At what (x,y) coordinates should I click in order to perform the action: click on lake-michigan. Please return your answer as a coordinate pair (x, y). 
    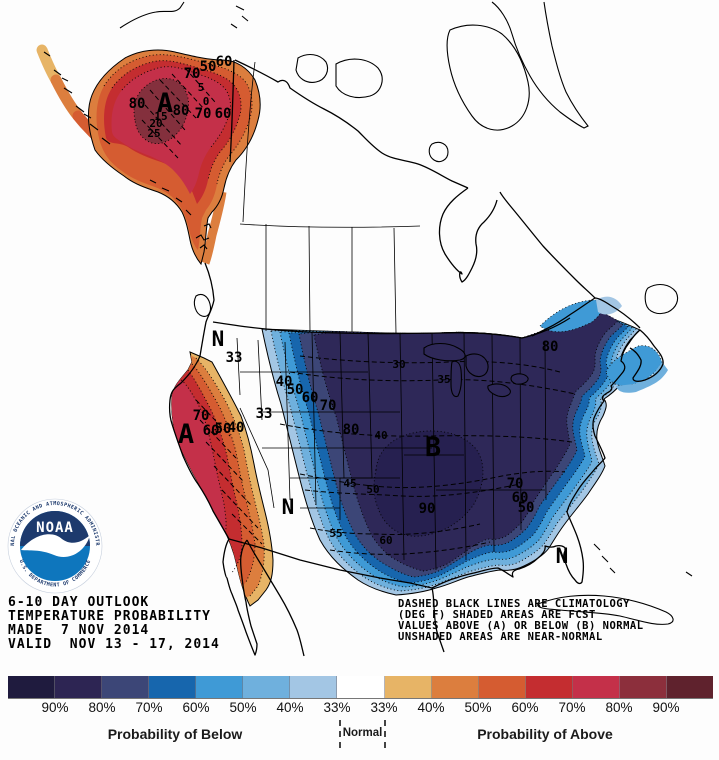
    Looking at the image, I should click on (456, 379).